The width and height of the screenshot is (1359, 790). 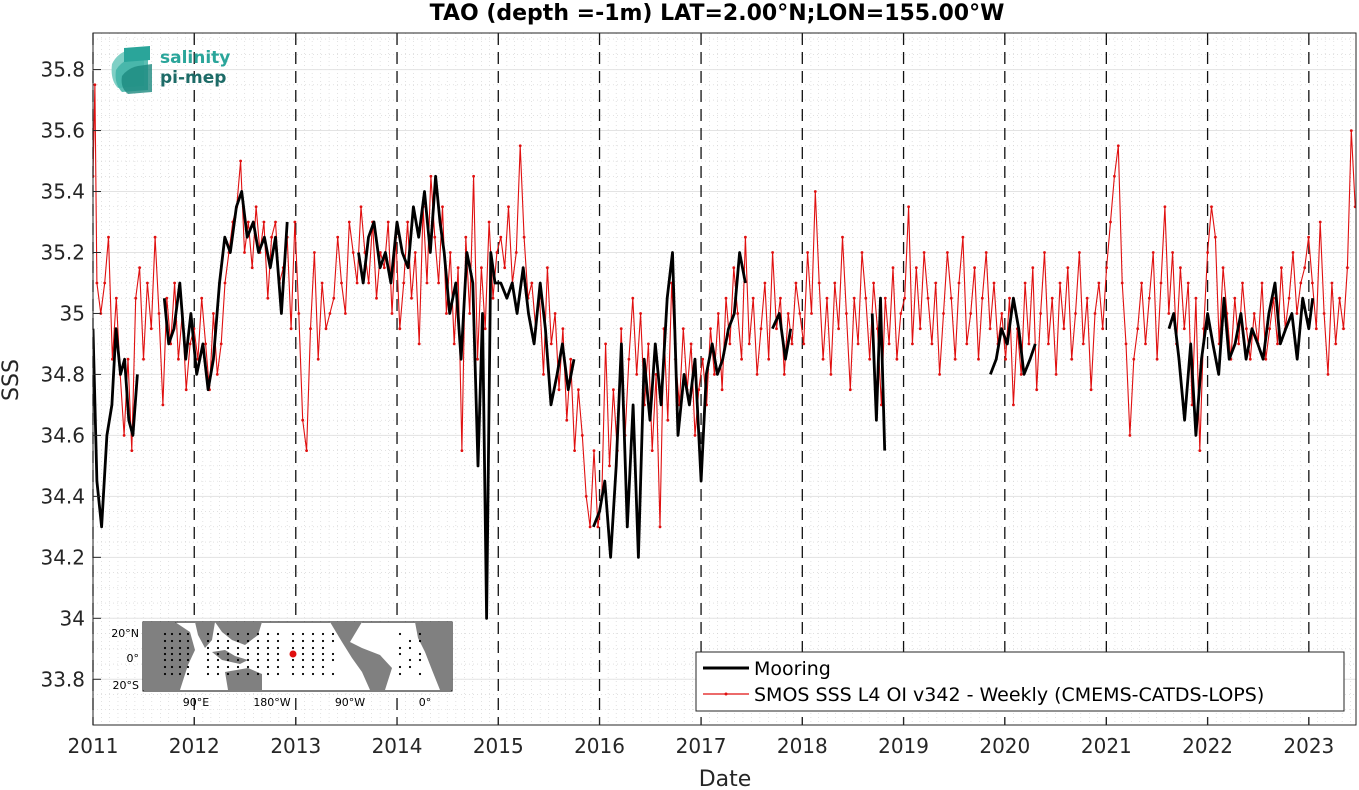 What do you see at coordinates (271, 702) in the screenshot?
I see `inset-lon-label-180w: 180°W` at bounding box center [271, 702].